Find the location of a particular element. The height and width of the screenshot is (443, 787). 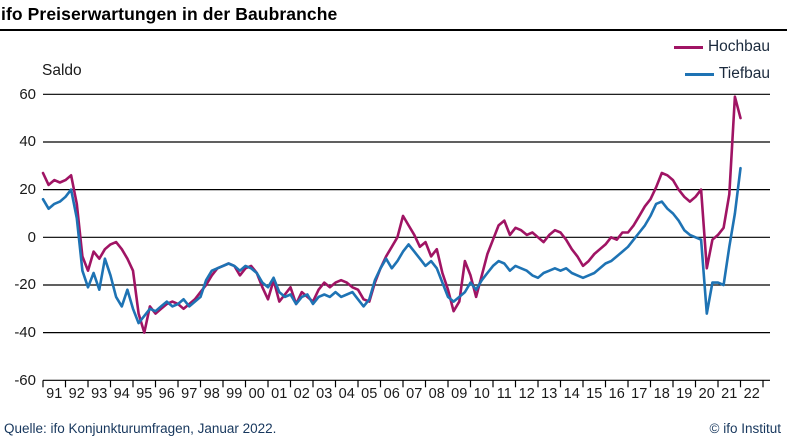

x-axis-label-94: 94 is located at coordinates (121, 394).